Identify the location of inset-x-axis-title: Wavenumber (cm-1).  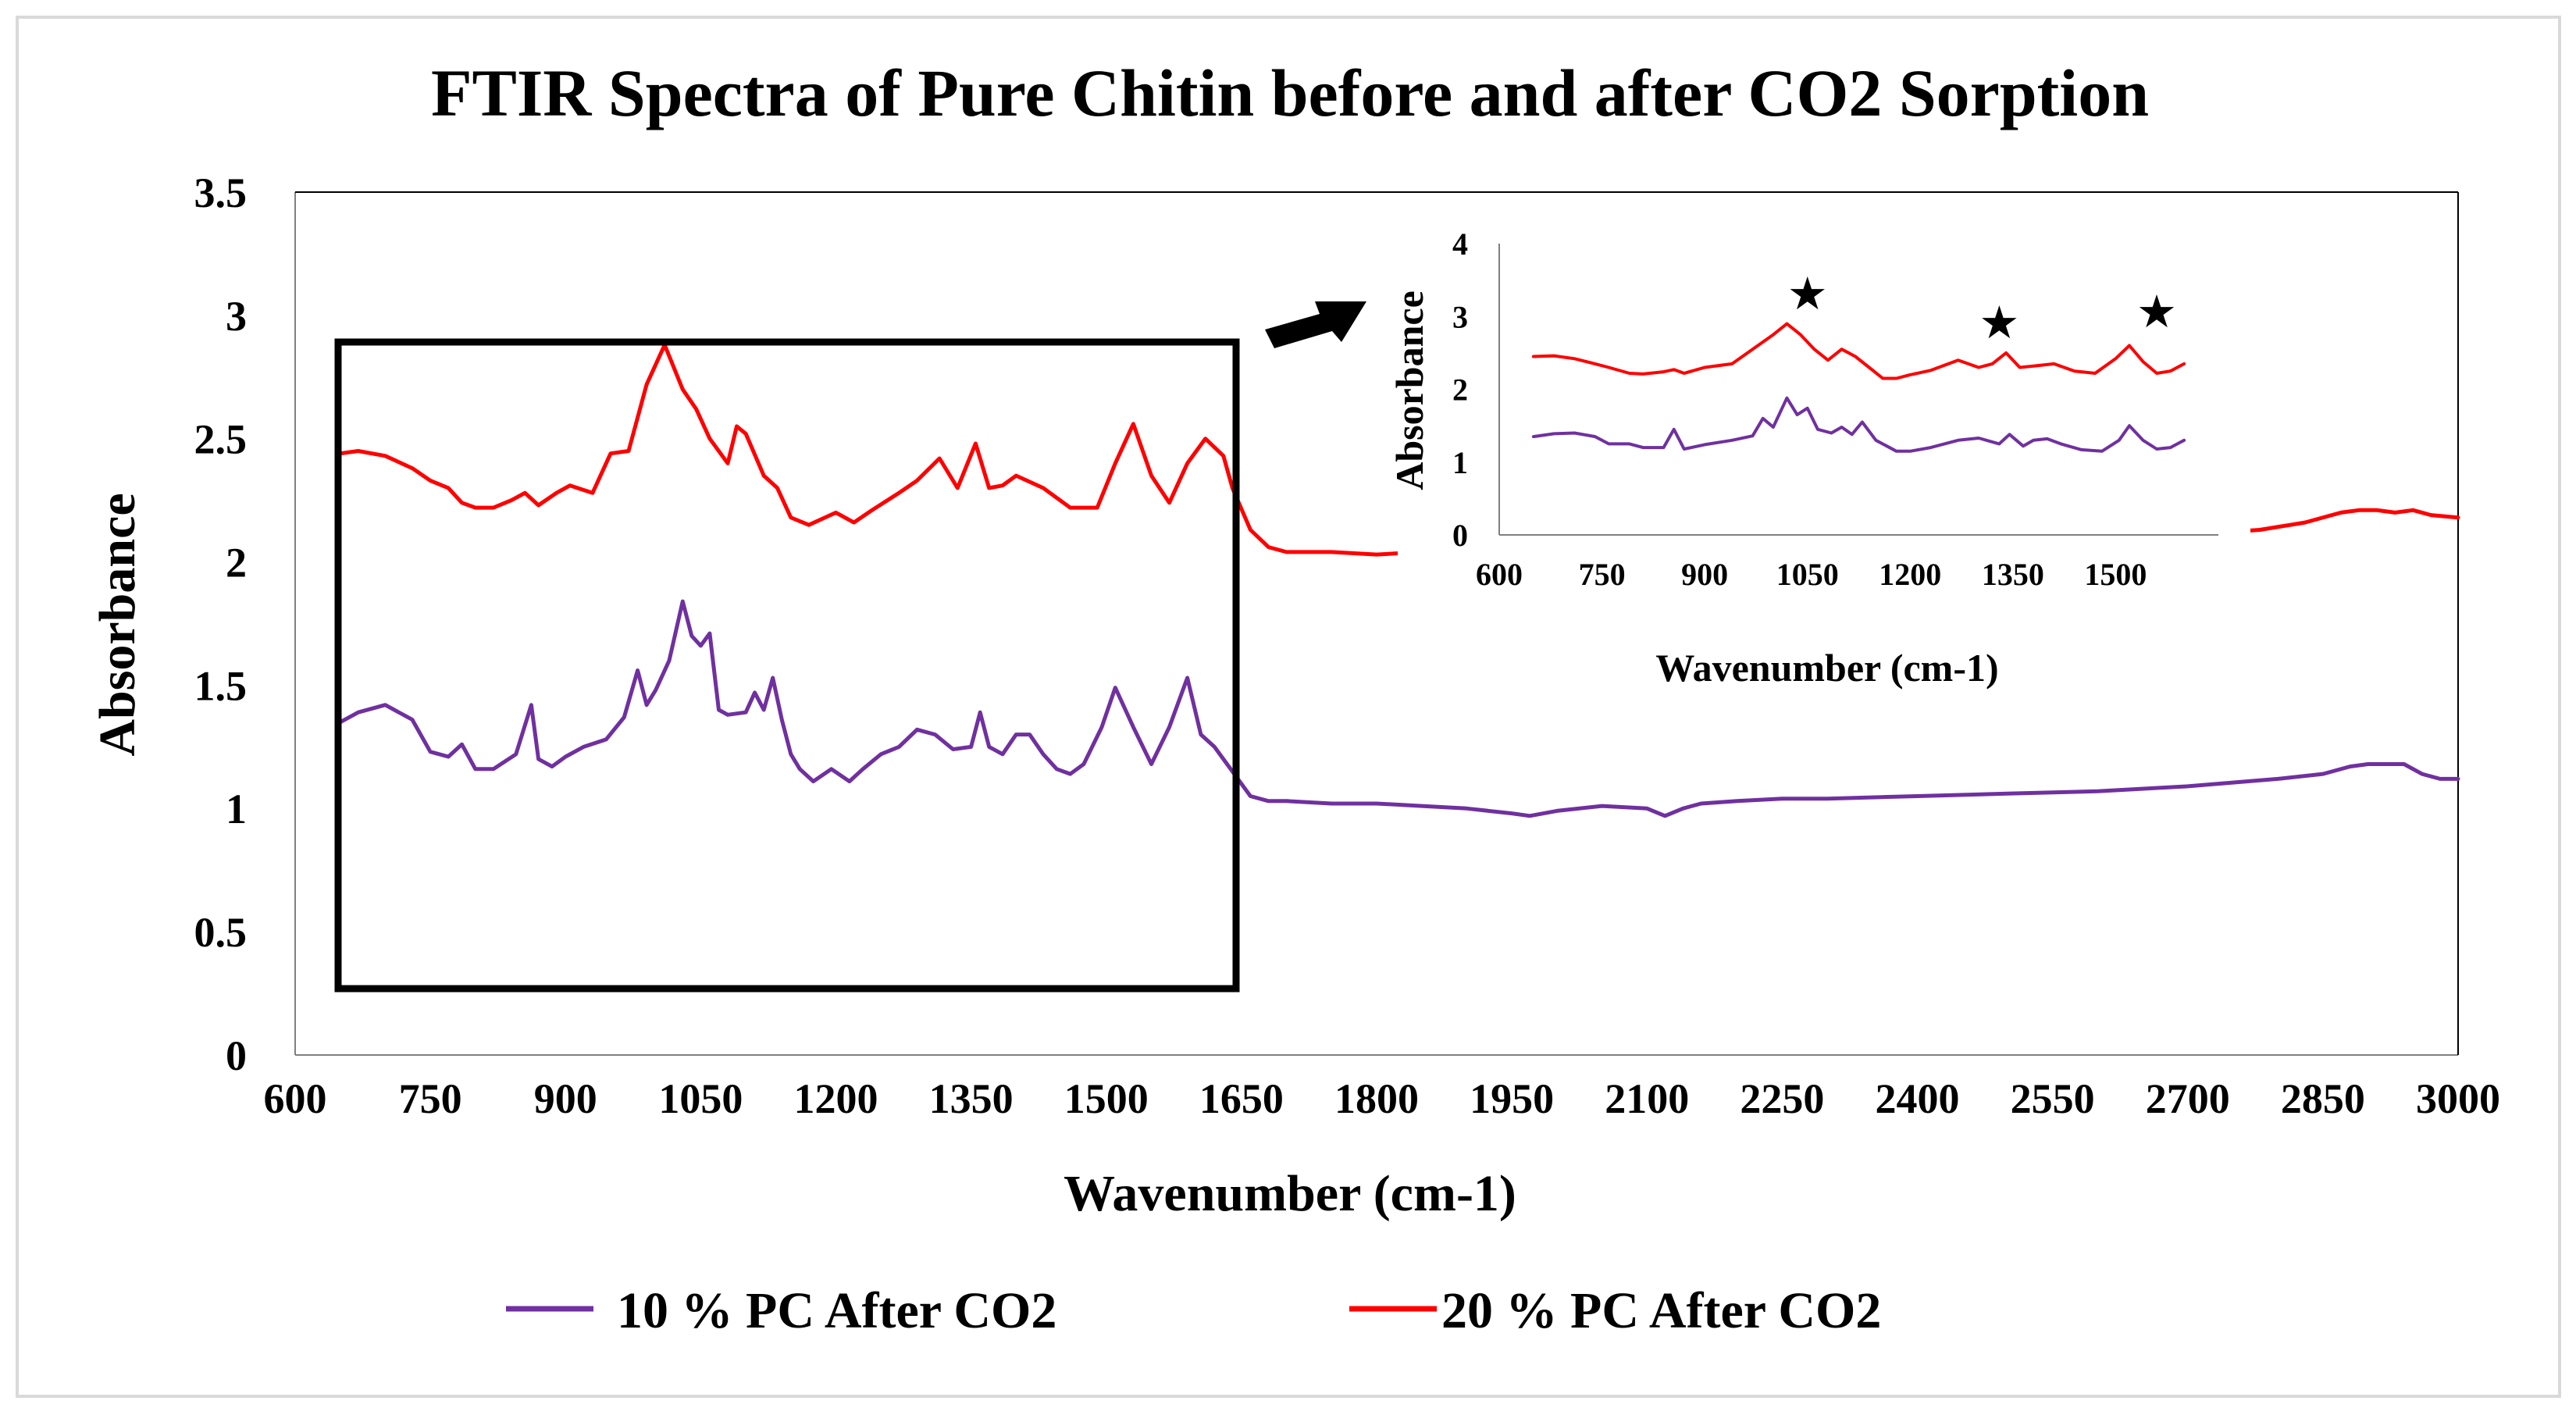
(1826, 668).